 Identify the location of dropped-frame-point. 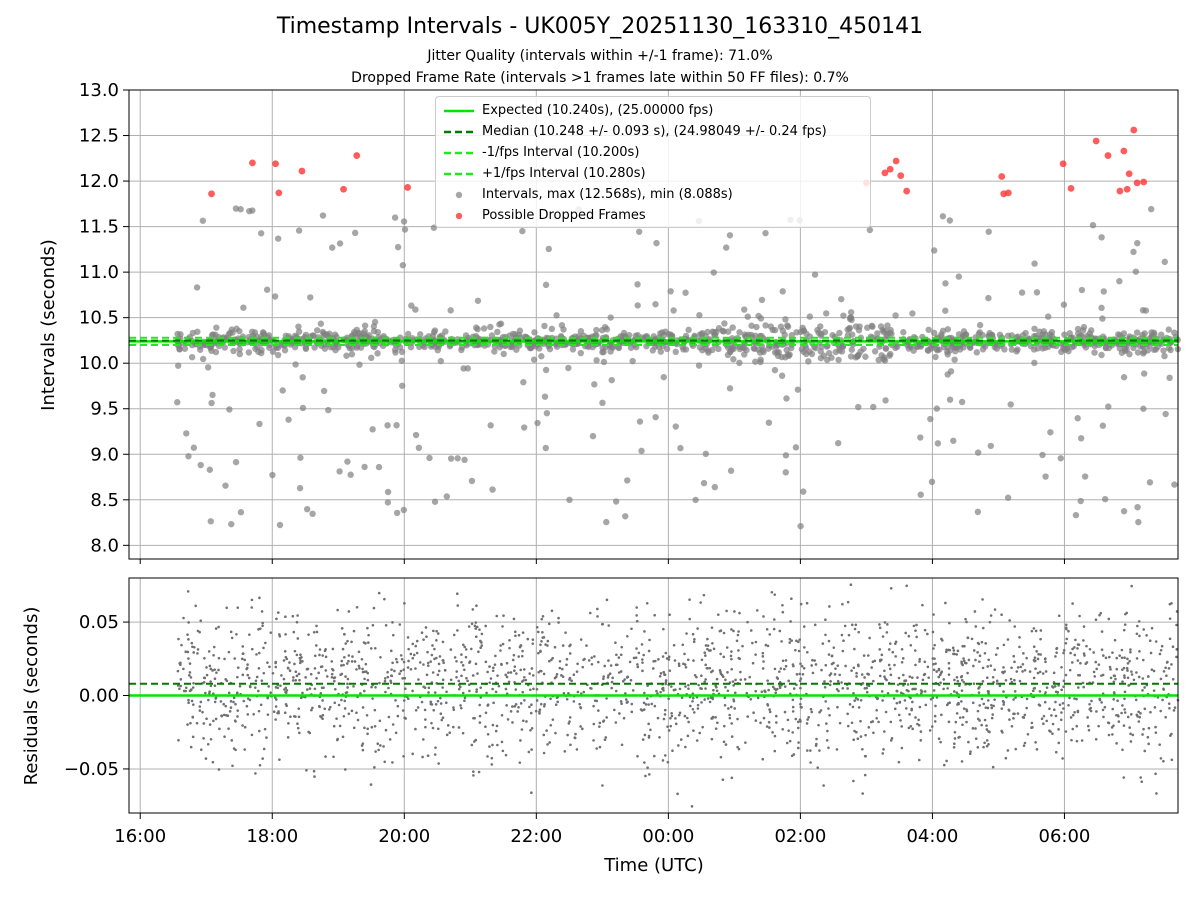
(1108, 155).